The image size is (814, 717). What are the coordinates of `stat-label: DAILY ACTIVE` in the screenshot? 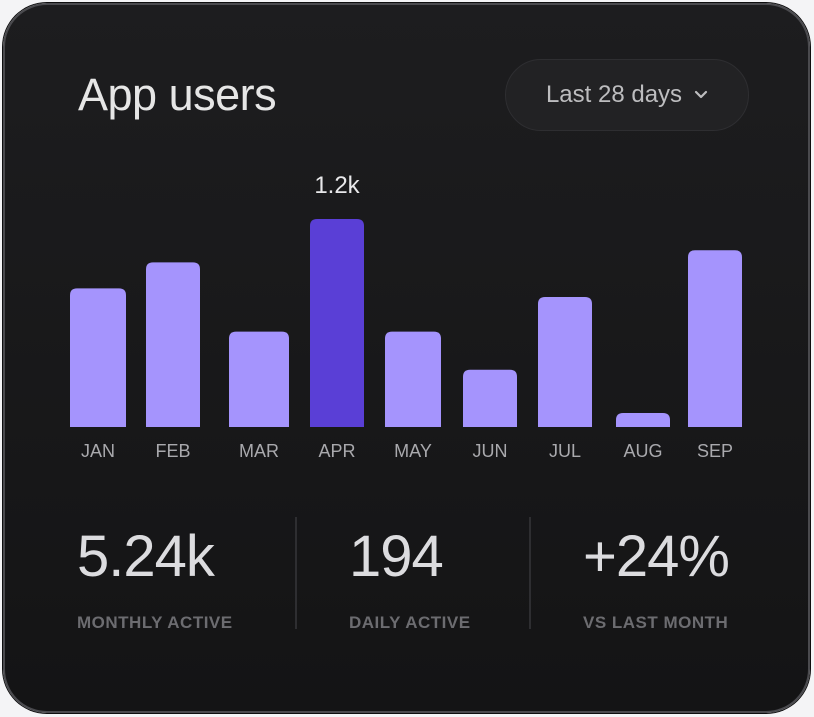 It's located at (410, 622).